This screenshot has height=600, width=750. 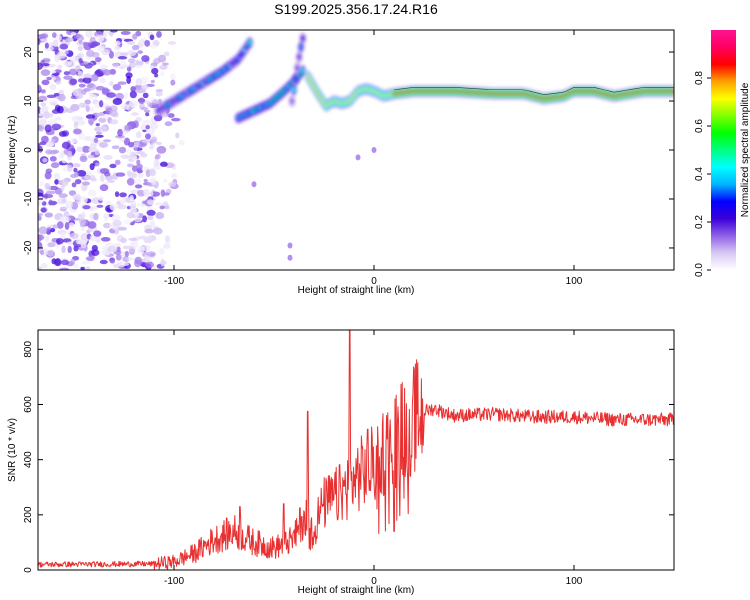 What do you see at coordinates (28, 349) in the screenshot?
I see `snr-y-tick-label: 800` at bounding box center [28, 349].